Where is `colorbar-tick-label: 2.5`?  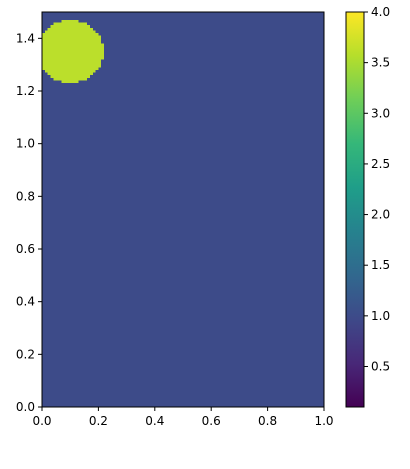
colorbar-tick-label: 2.5 is located at coordinates (380, 164).